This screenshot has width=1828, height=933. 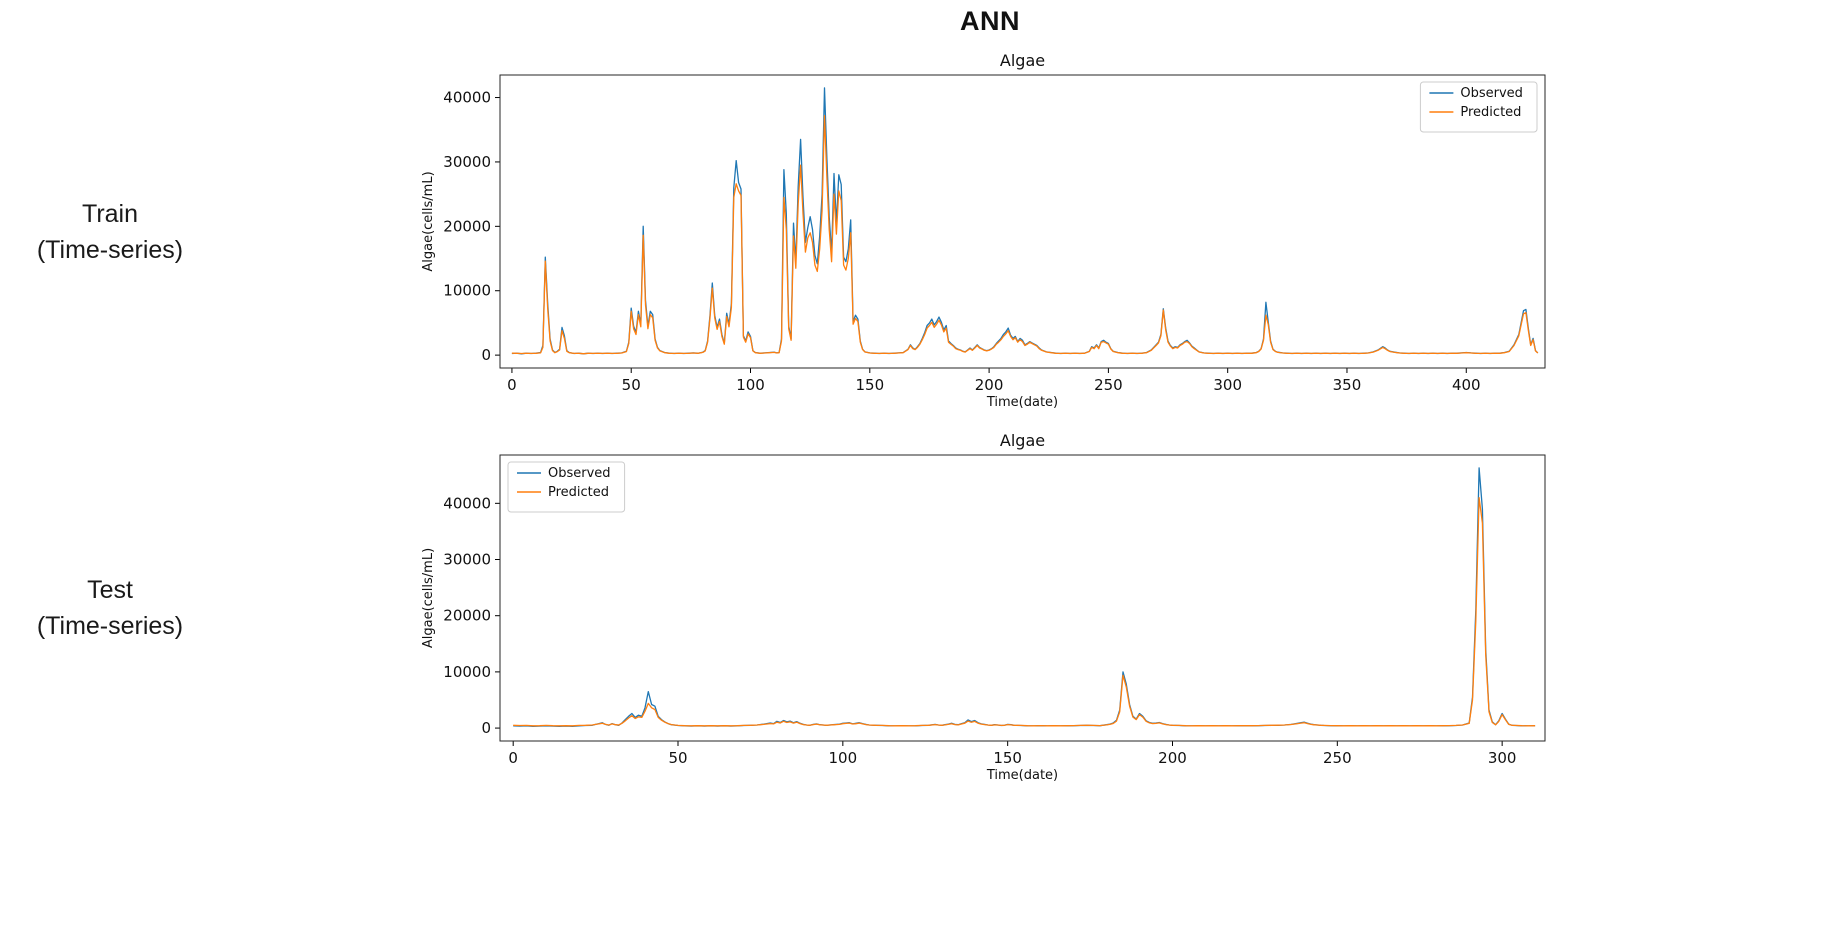 I want to click on x-tick-label: 400, so click(x=1466, y=385).